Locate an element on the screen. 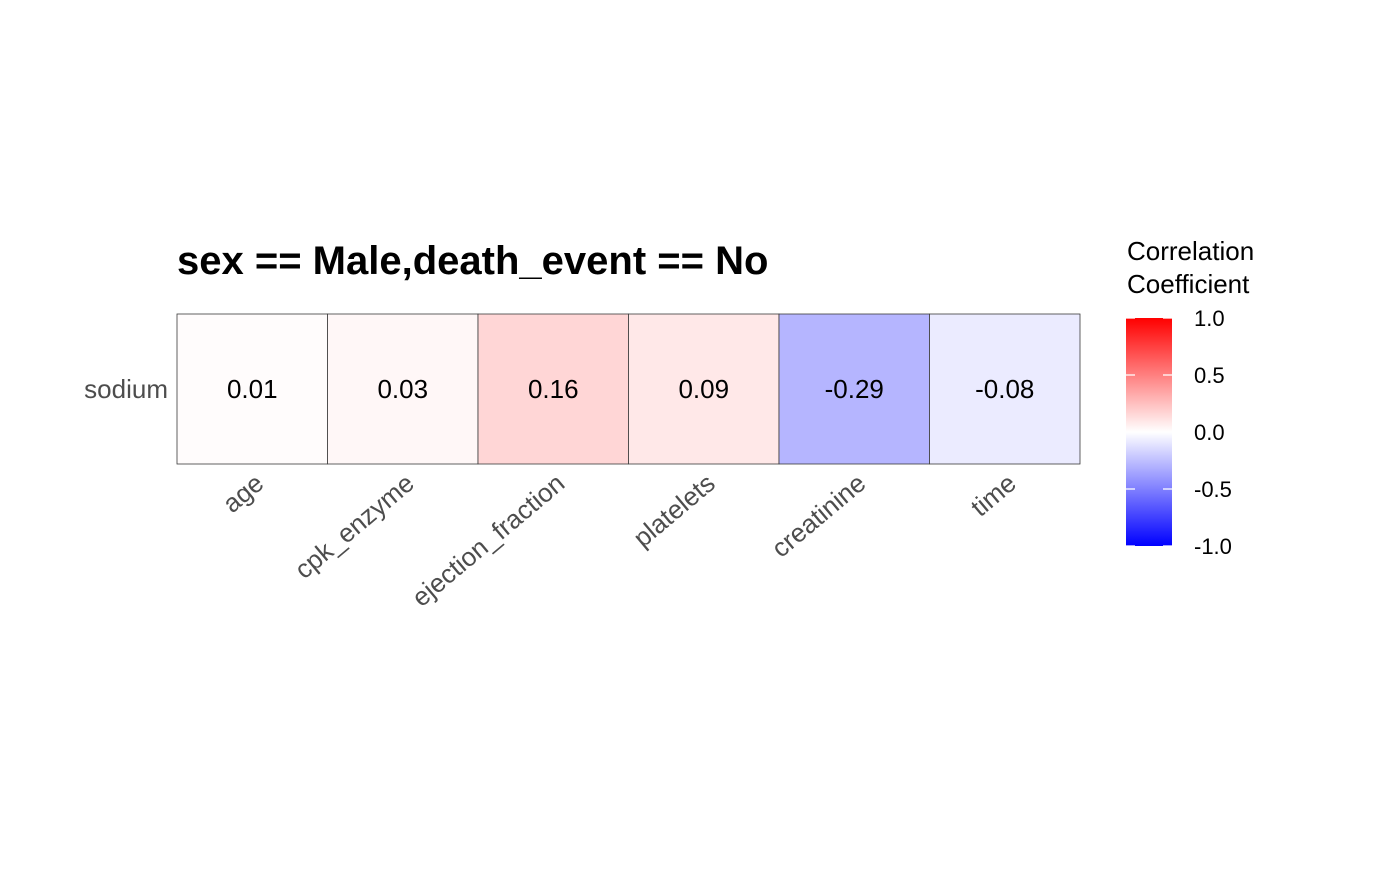 This screenshot has height=871, width=1400. cell-value-label: -0.29 is located at coordinates (854, 389).